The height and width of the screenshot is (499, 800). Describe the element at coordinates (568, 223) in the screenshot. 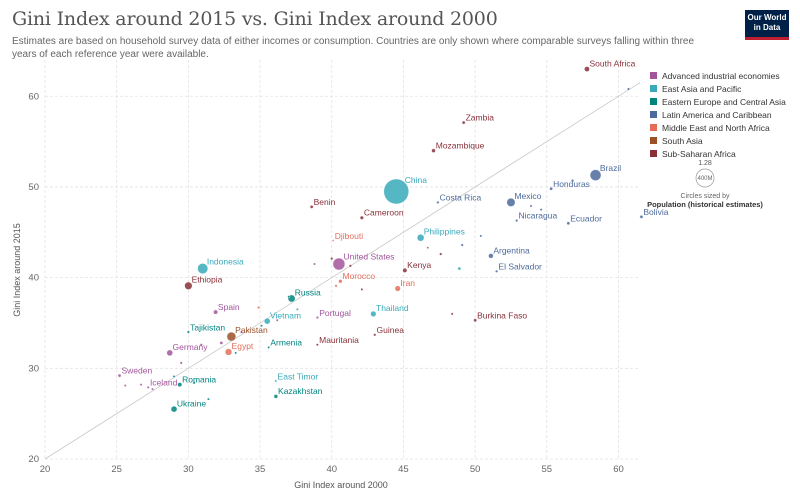

I see `point-ecuador` at that location.